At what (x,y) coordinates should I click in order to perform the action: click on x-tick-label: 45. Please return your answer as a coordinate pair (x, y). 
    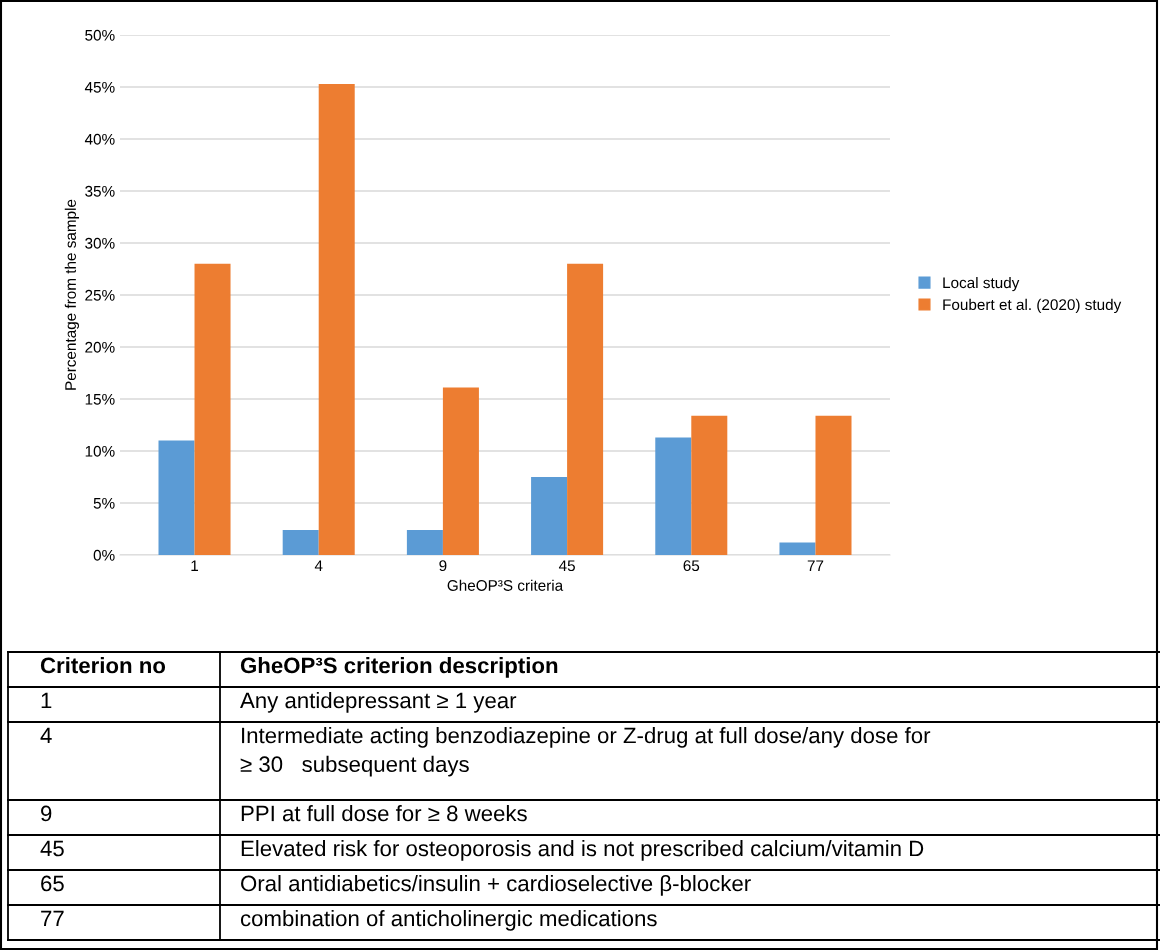
    Looking at the image, I should click on (566, 566).